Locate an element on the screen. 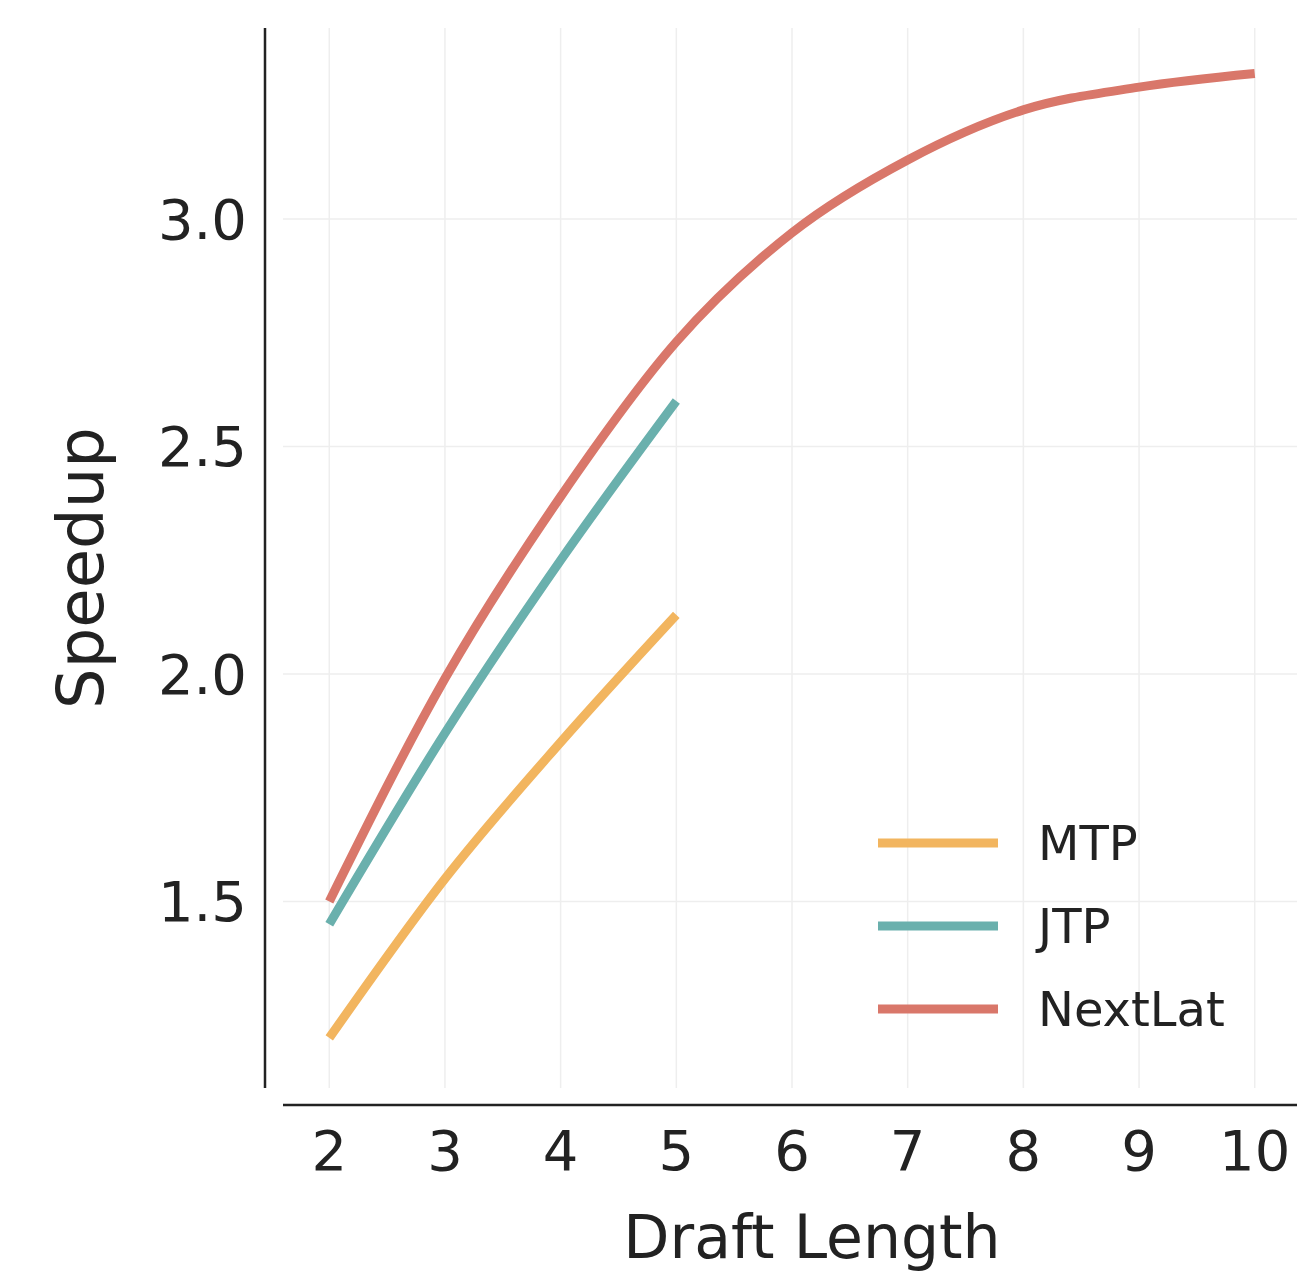 This screenshot has height=1280, width=1297. x-tick-label: 10 is located at coordinates (1255, 1150).